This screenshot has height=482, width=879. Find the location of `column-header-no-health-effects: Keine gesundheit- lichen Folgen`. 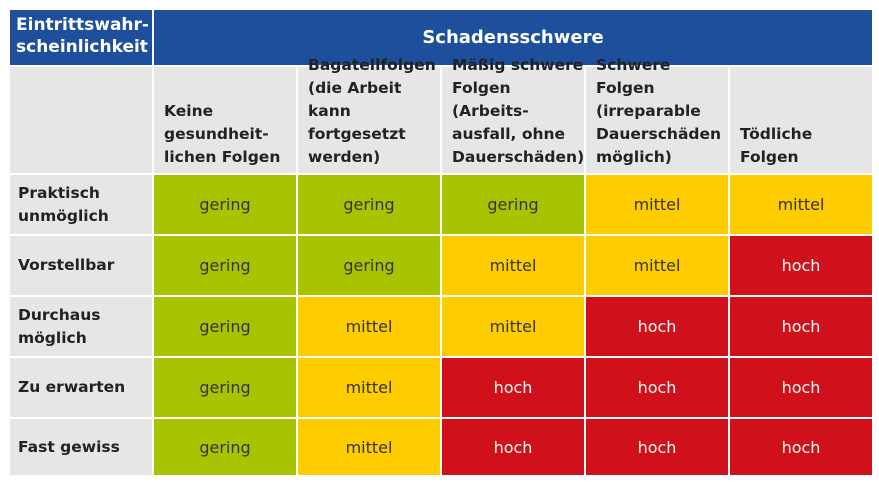

column-header-no-health-effects: Keine gesundheit- lichen Folgen is located at coordinates (225, 120).